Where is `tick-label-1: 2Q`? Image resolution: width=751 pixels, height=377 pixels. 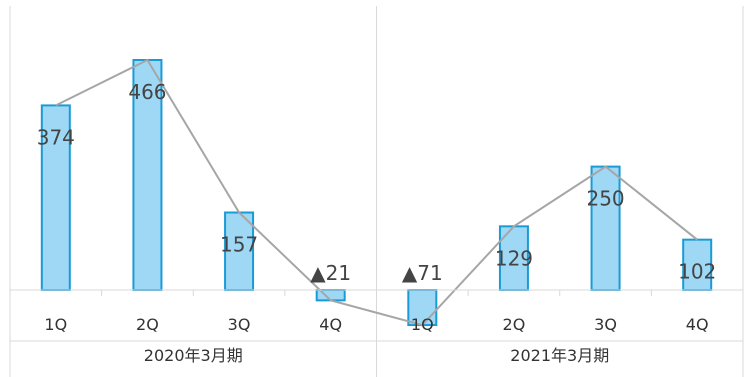 tick-label-1: 2Q is located at coordinates (147, 324).